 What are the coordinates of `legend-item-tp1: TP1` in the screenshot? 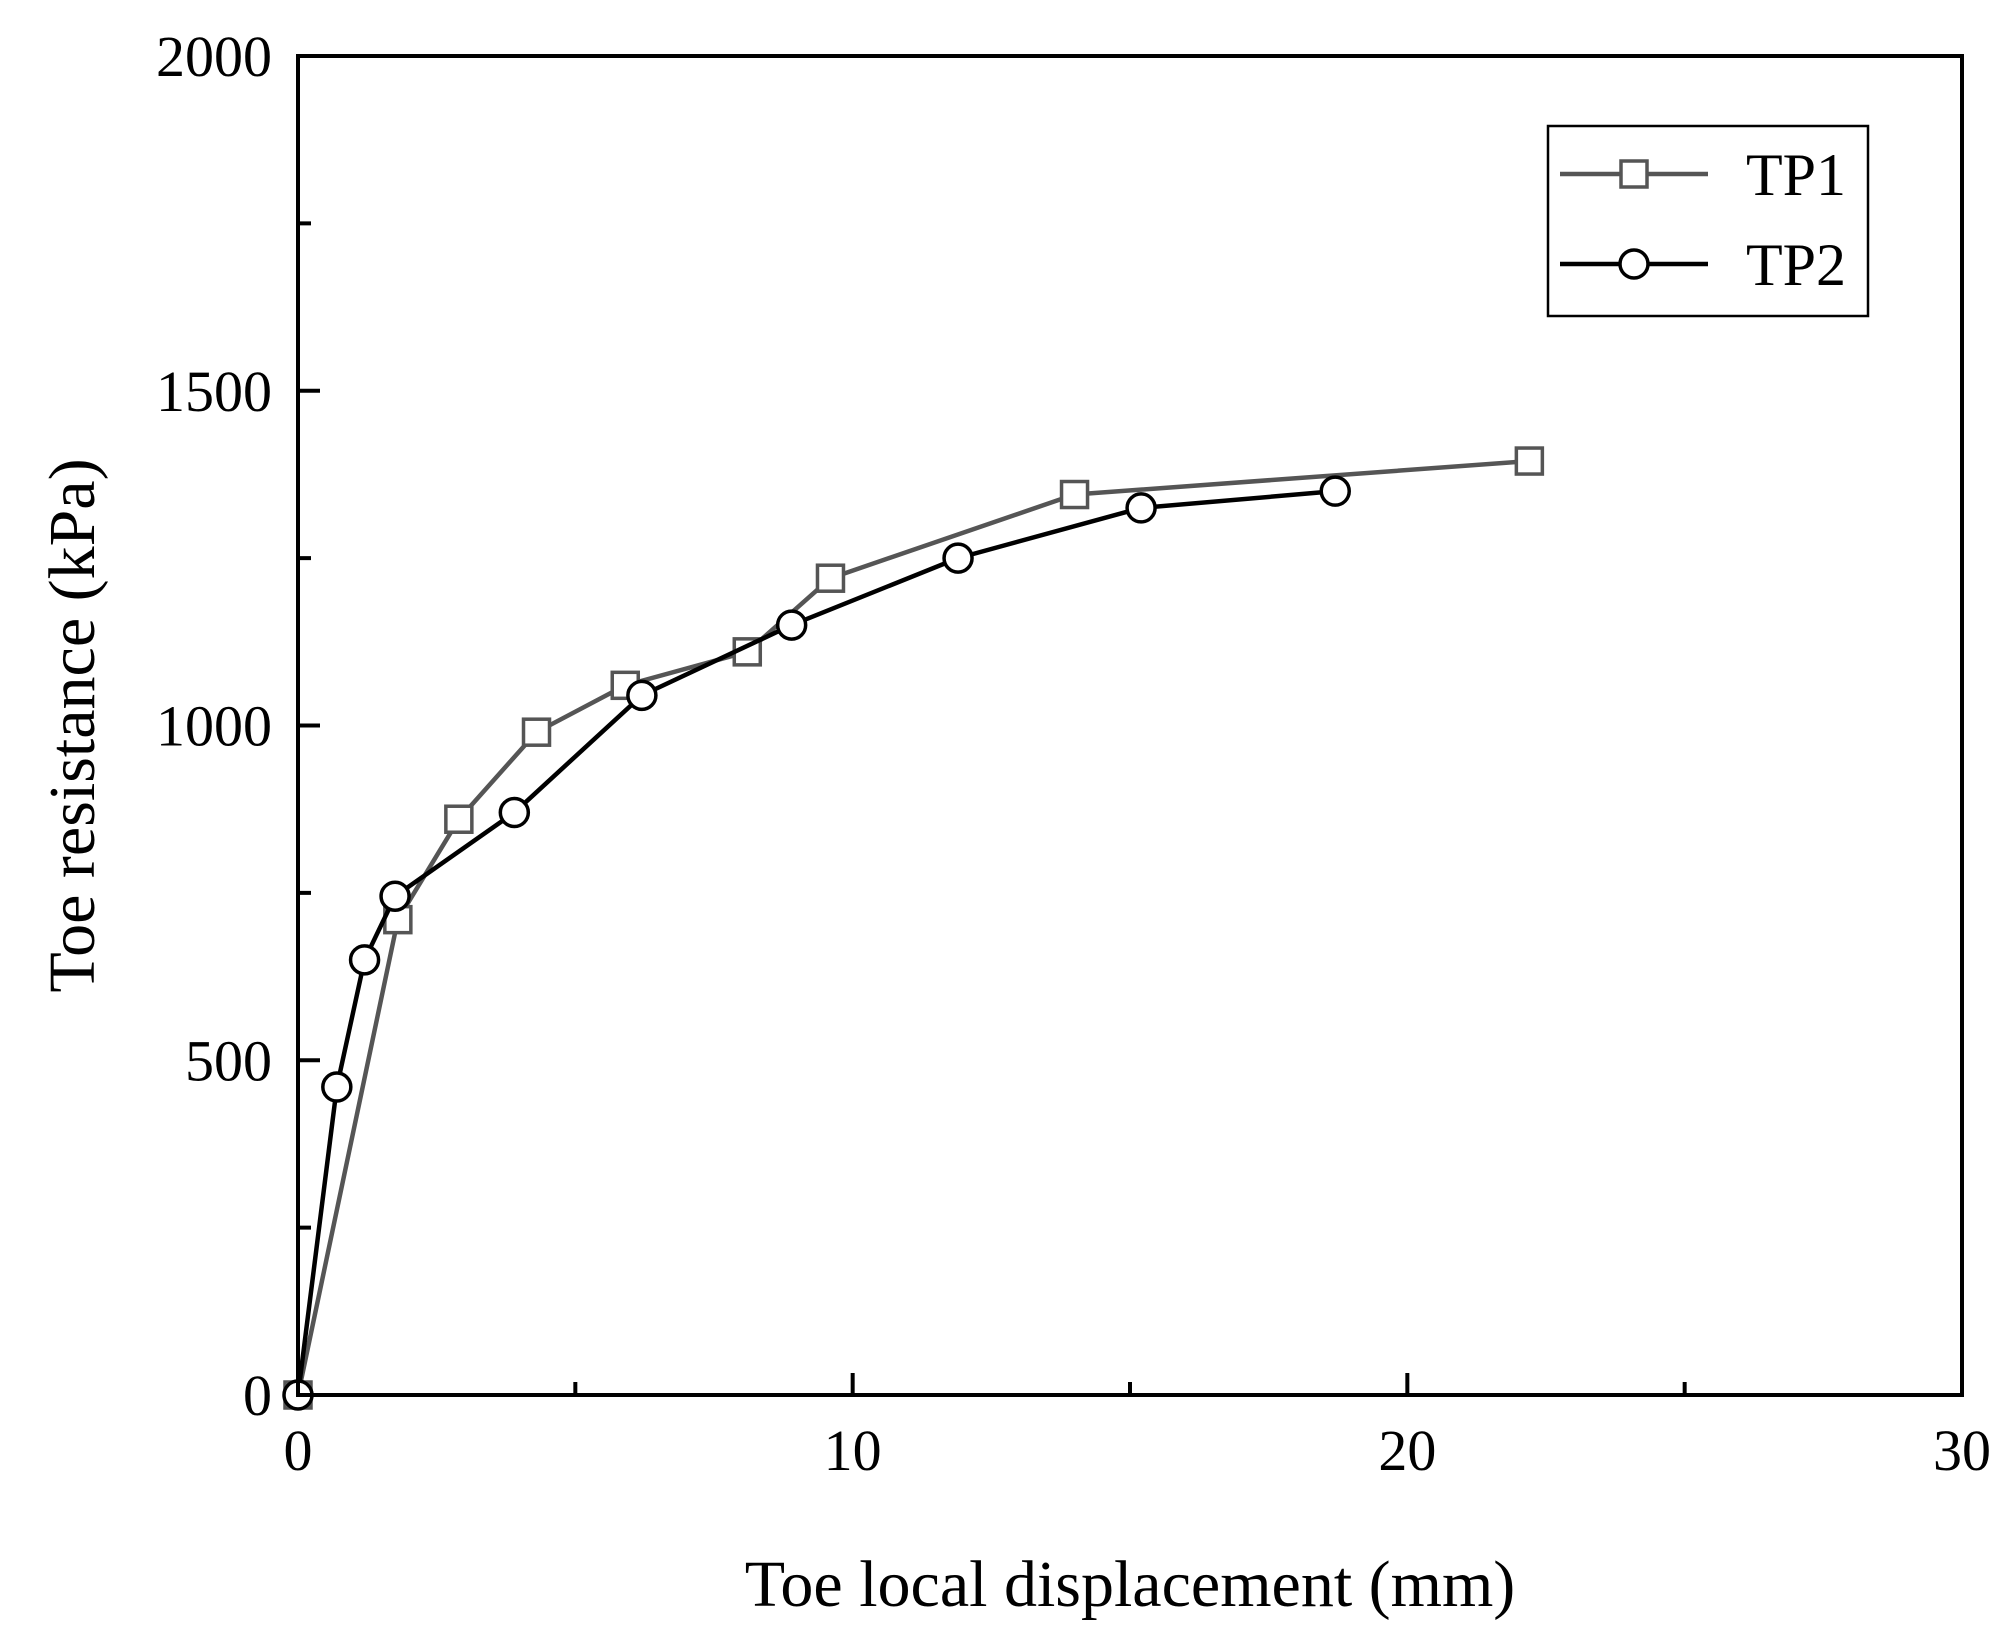 It's located at (1703, 175).